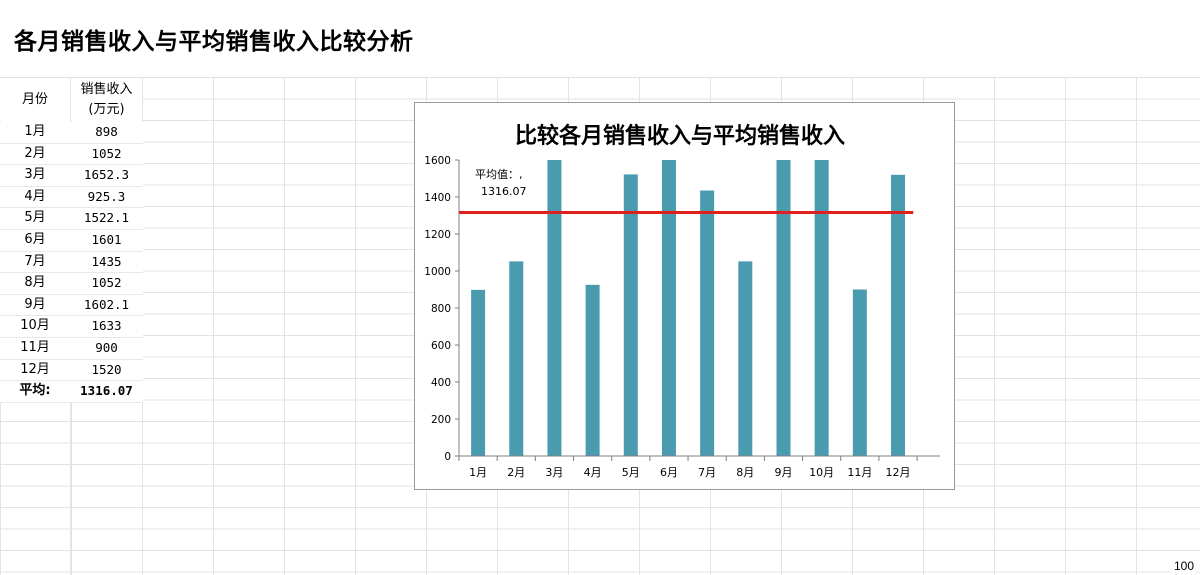  I want to click on month-cell: 5月, so click(35, 218).